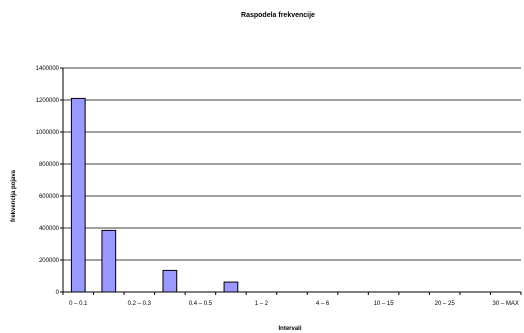 This screenshot has width=524, height=333. What do you see at coordinates (140, 304) in the screenshot?
I see `x-tick-label: 0.2 – 0.3` at bounding box center [140, 304].